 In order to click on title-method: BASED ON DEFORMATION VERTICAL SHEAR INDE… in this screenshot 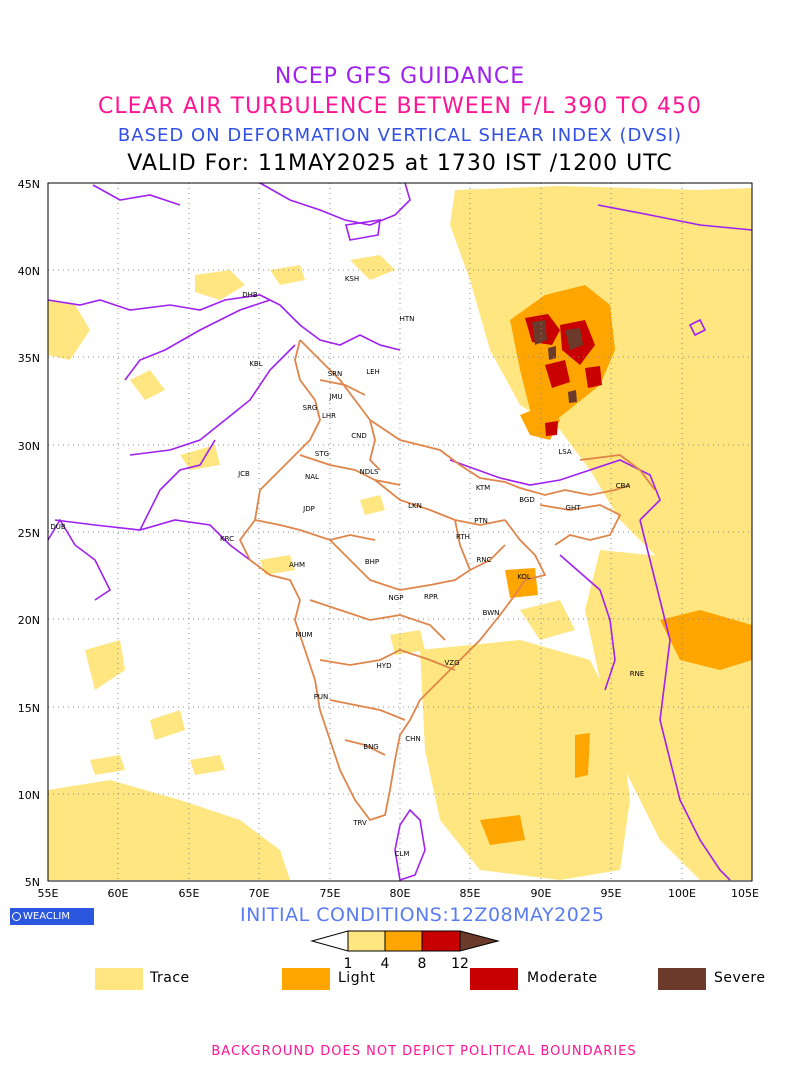, I will do `click(400, 135)`.